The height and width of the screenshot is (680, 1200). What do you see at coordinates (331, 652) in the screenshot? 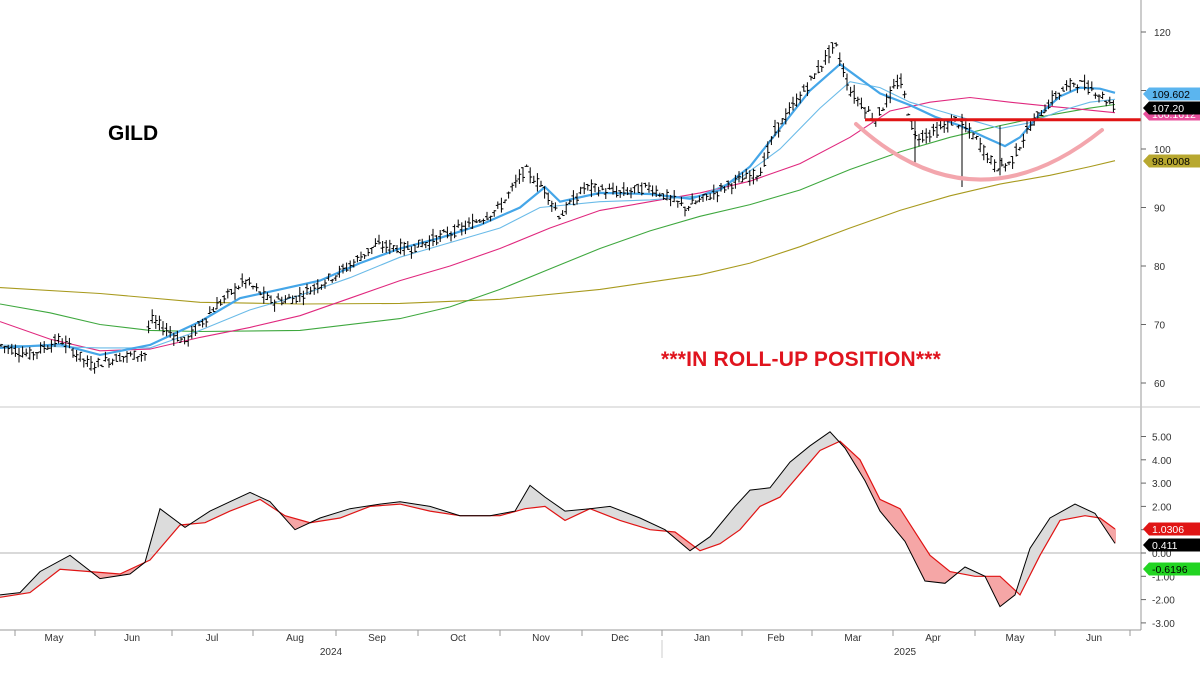
I see `year-label: 2024` at bounding box center [331, 652].